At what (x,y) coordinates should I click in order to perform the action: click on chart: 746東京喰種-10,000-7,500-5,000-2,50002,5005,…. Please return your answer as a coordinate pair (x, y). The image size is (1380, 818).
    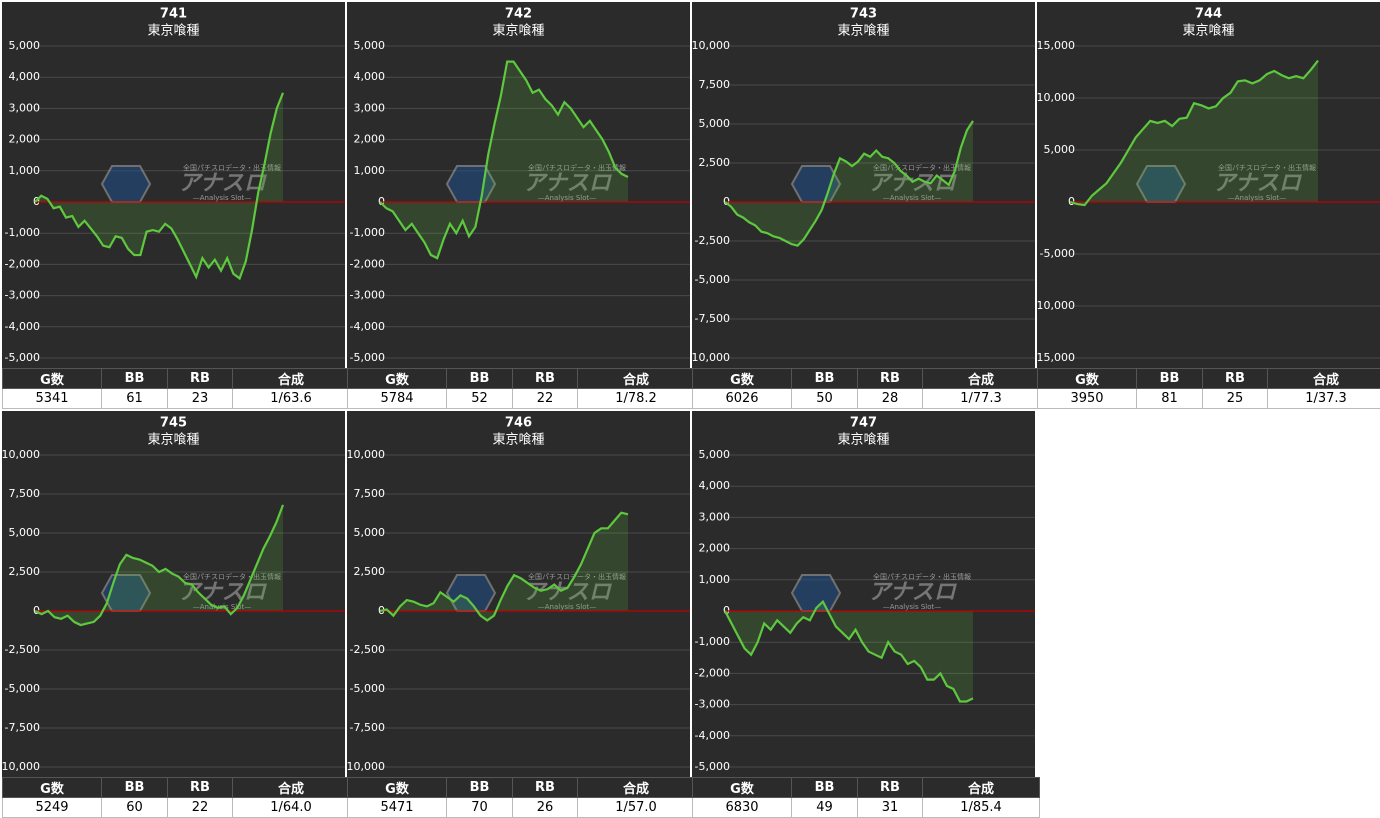
    Looking at the image, I should click on (518, 594).